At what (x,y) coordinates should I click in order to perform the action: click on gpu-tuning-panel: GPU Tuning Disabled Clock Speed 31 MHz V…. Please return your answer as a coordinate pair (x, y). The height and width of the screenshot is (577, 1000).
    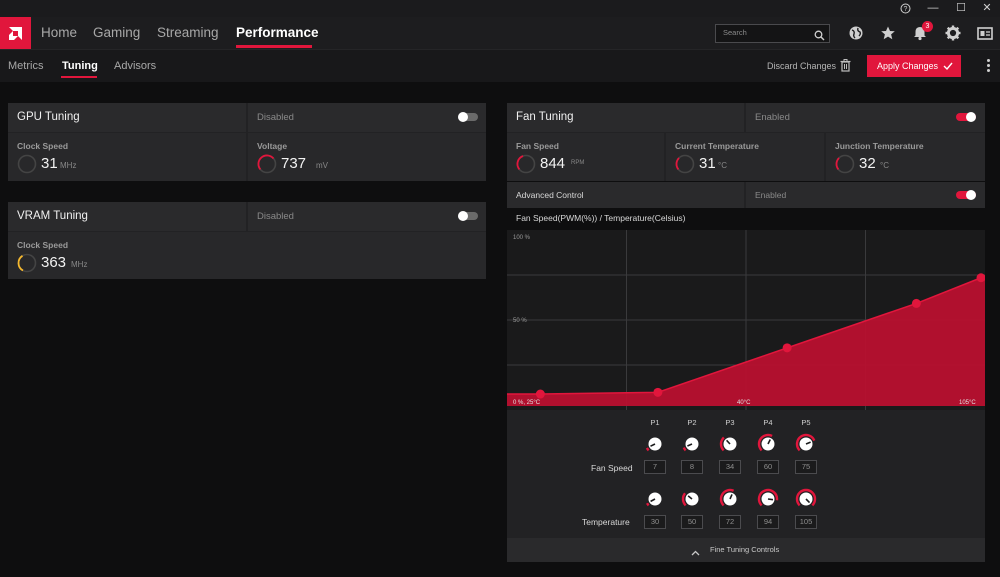
    Looking at the image, I should click on (247, 142).